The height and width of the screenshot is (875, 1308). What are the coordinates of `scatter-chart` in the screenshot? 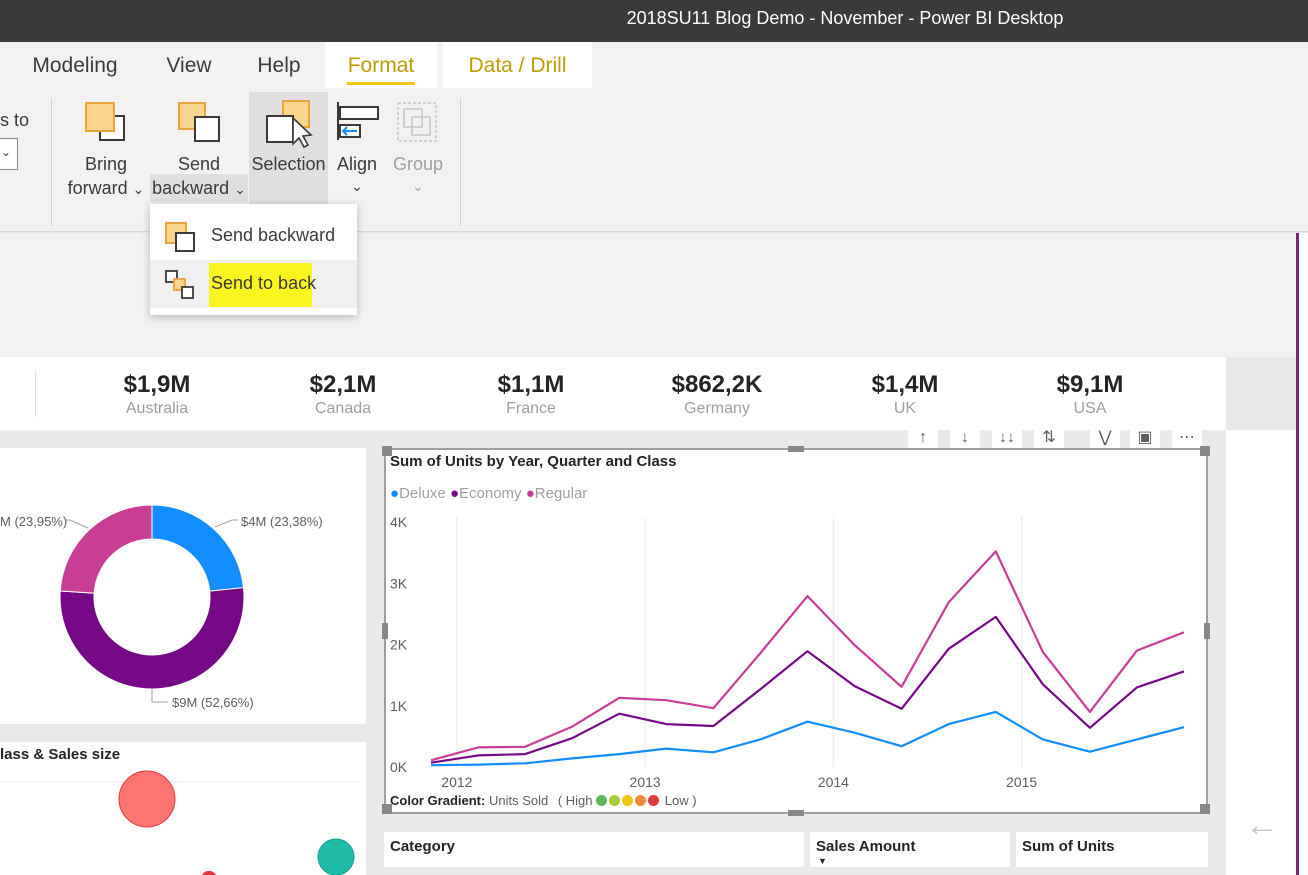 It's located at (180, 822).